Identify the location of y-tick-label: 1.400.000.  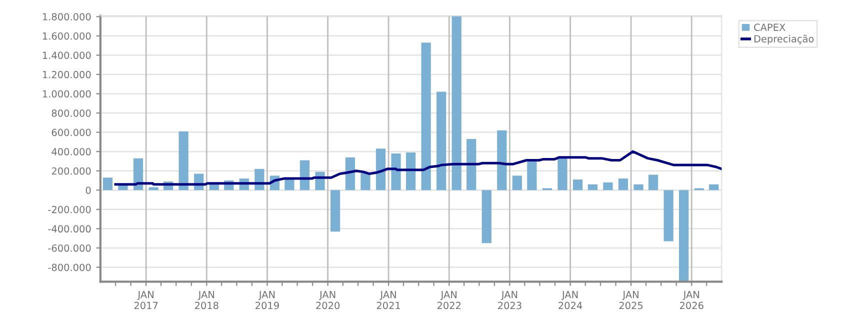
(66, 56).